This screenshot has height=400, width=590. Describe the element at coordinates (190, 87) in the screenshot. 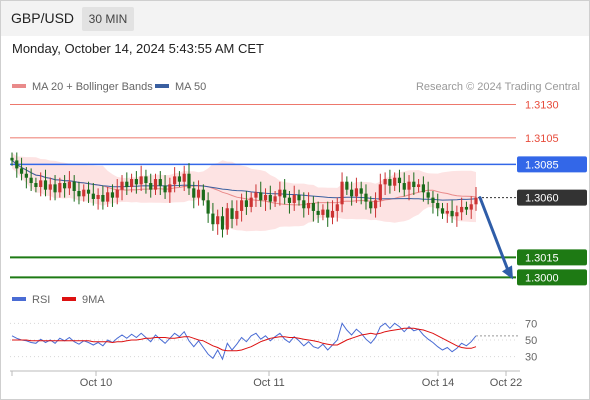

I see `ma50-legend-label: MA 50` at that location.